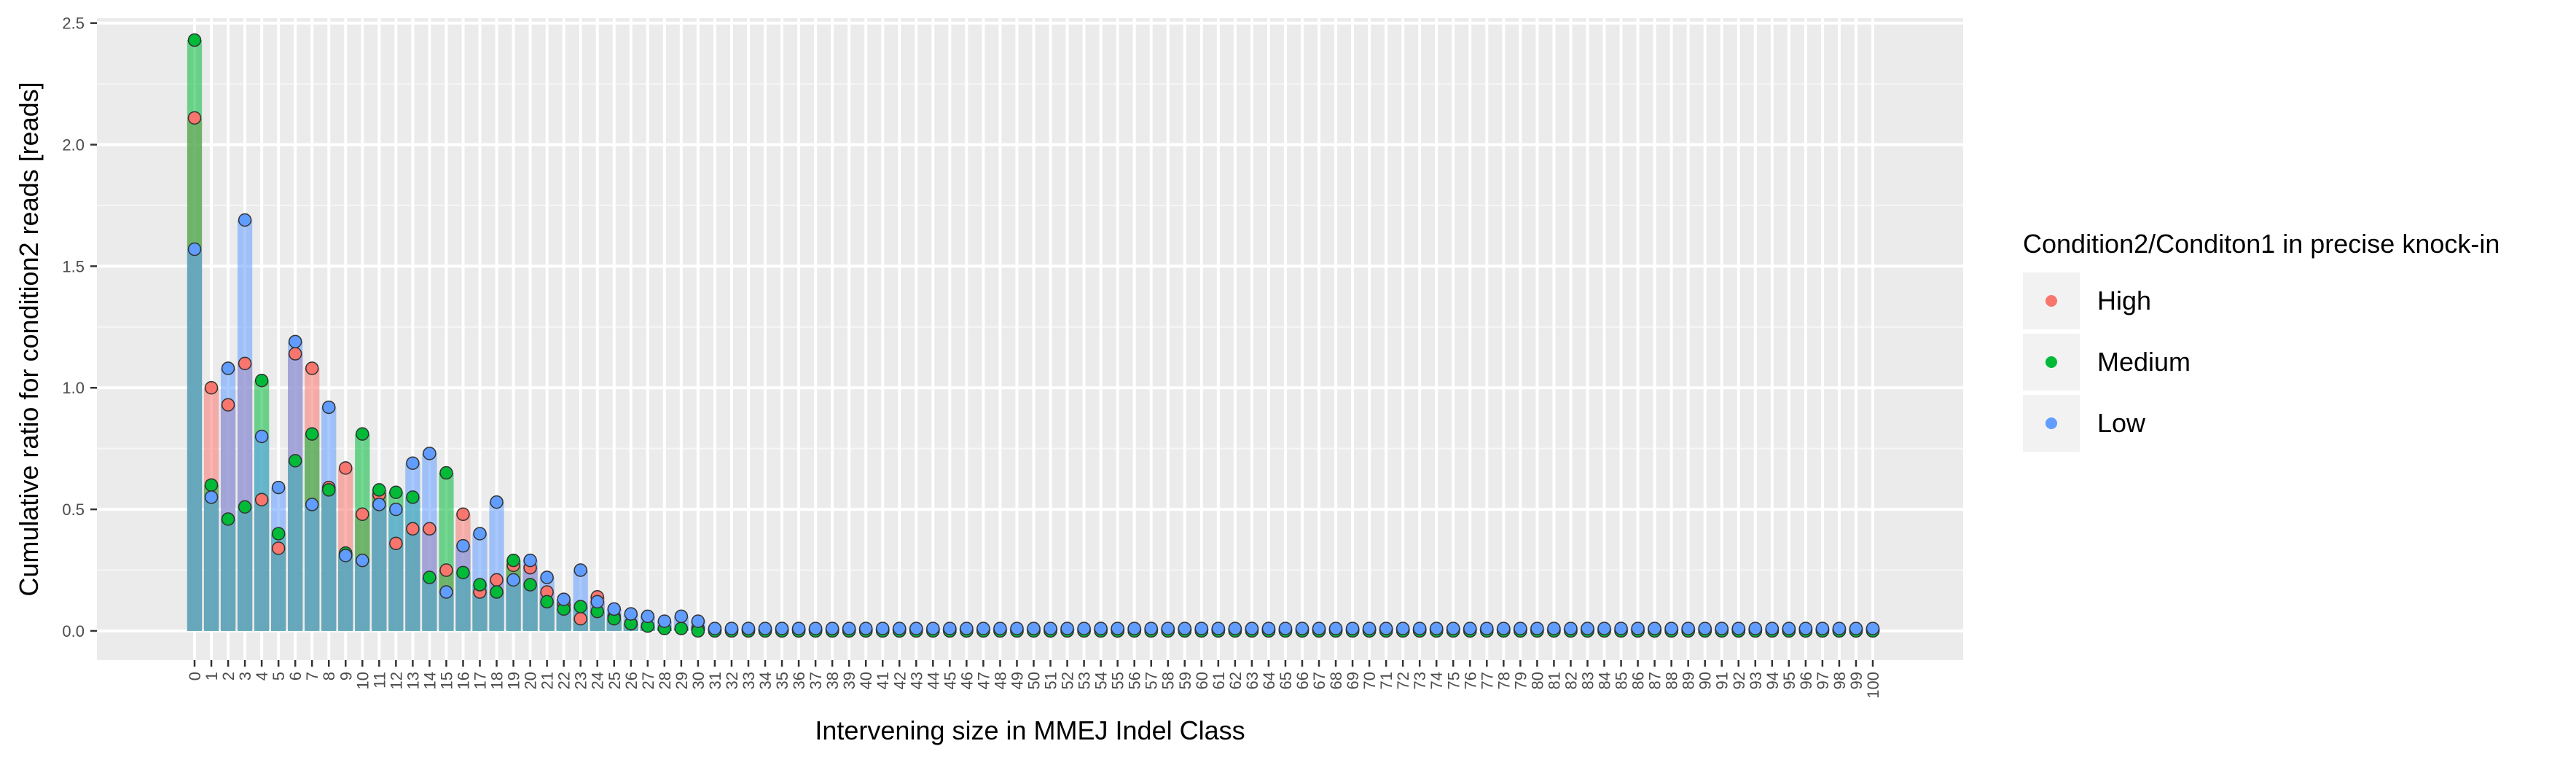  Describe the element at coordinates (1487, 680) in the screenshot. I see `x-tick-label: 77` at that location.